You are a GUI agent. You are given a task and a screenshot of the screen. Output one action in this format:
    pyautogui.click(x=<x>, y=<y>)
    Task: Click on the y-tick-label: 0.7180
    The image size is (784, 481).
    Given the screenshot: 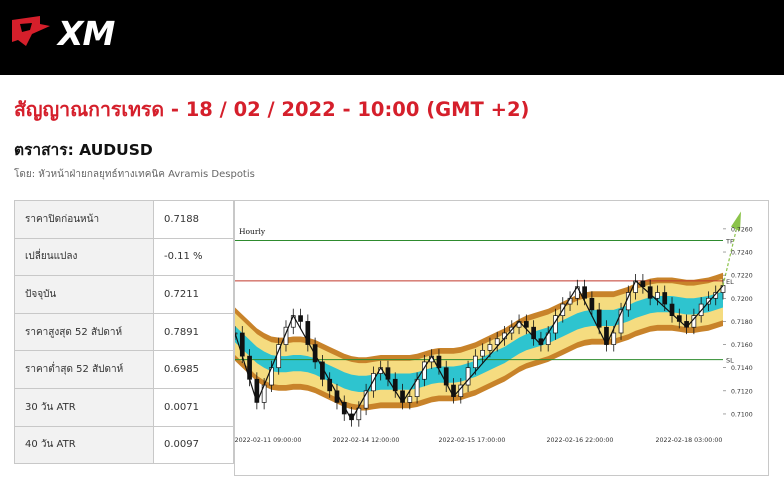 What is the action you would take?
    pyautogui.click(x=742, y=322)
    